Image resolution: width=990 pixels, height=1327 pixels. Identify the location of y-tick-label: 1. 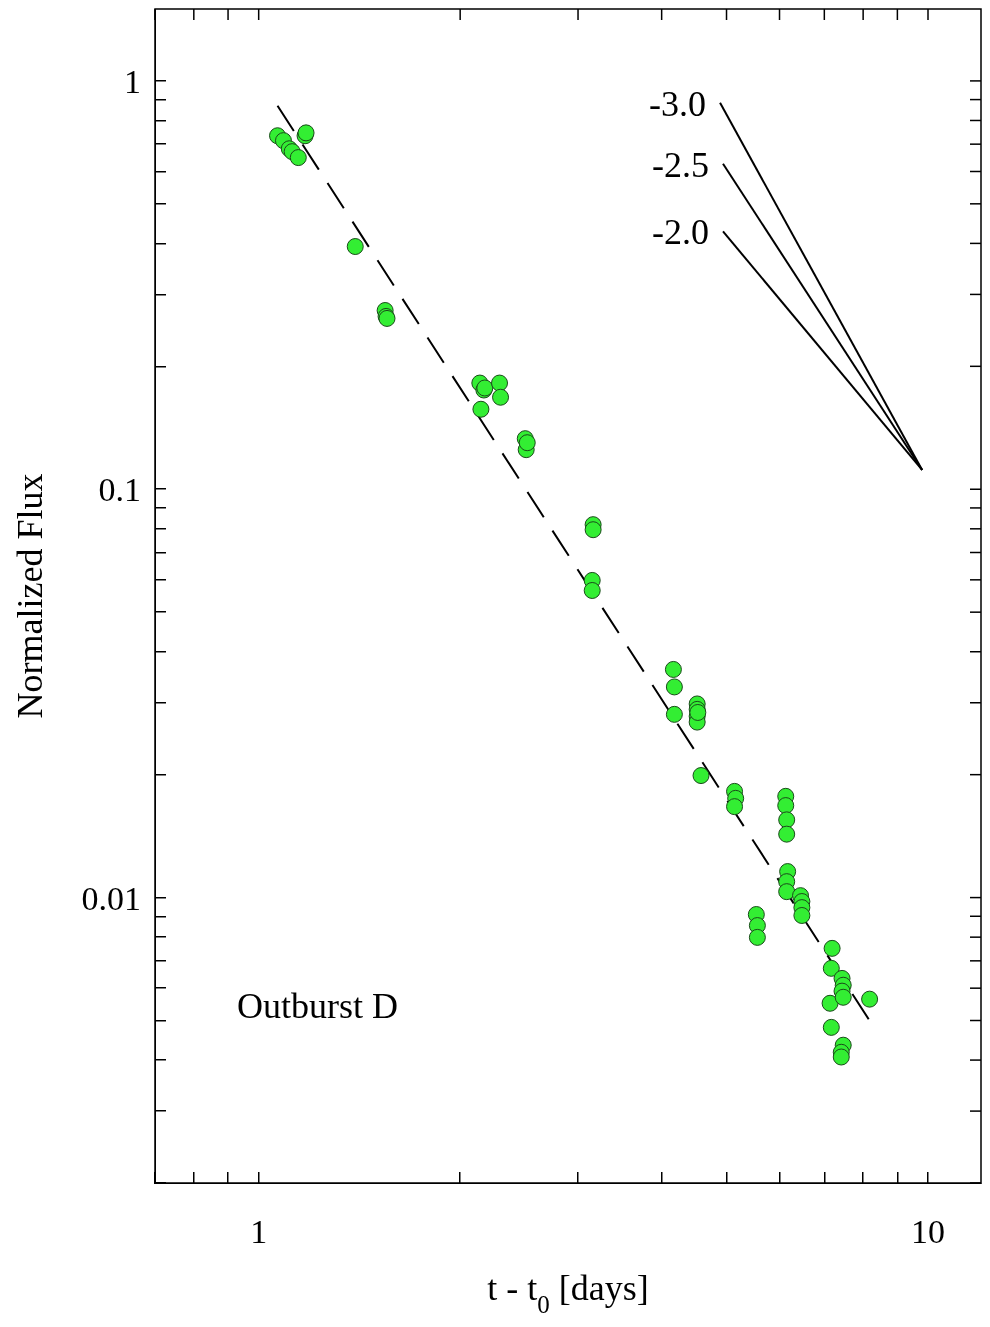
(132, 81).